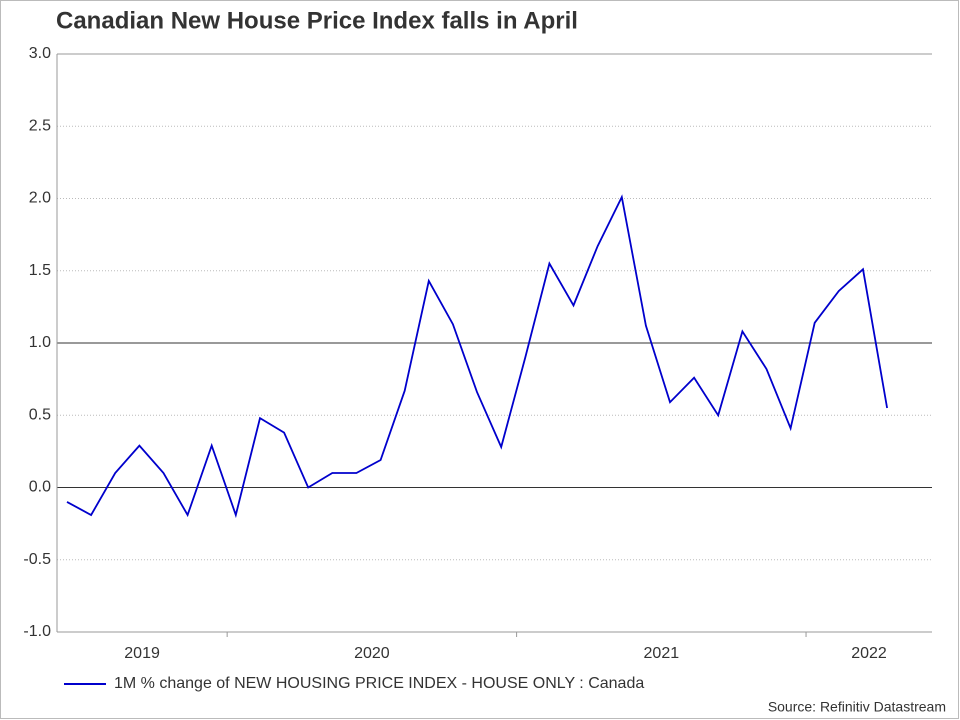  Describe the element at coordinates (40, 125) in the screenshot. I see `y-tick-label: 2.5` at that location.